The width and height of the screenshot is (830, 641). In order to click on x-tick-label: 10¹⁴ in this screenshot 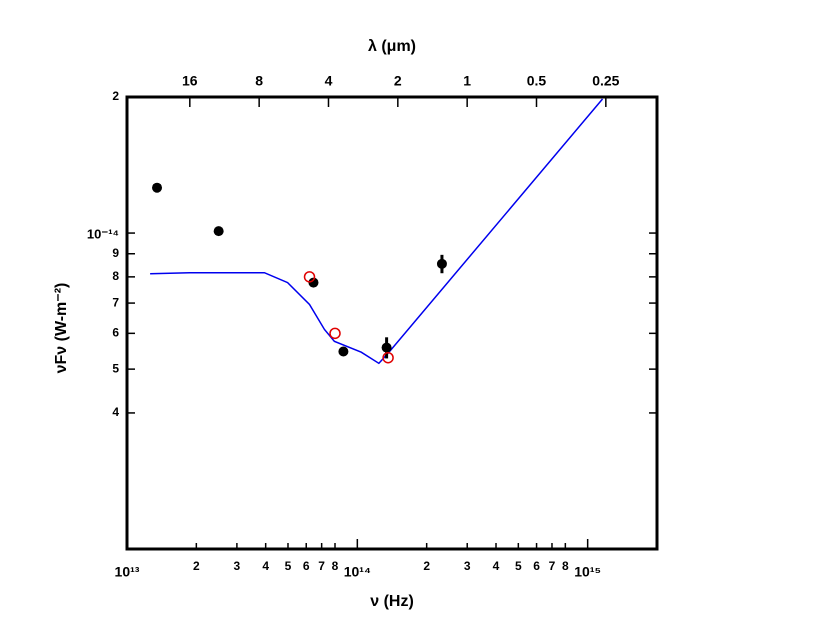, I will do `click(357, 572)`.